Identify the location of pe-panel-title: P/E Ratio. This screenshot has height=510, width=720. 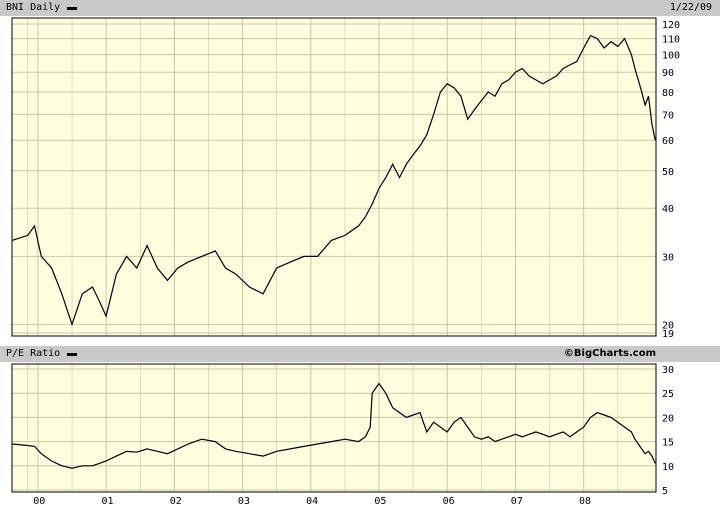
(33, 353).